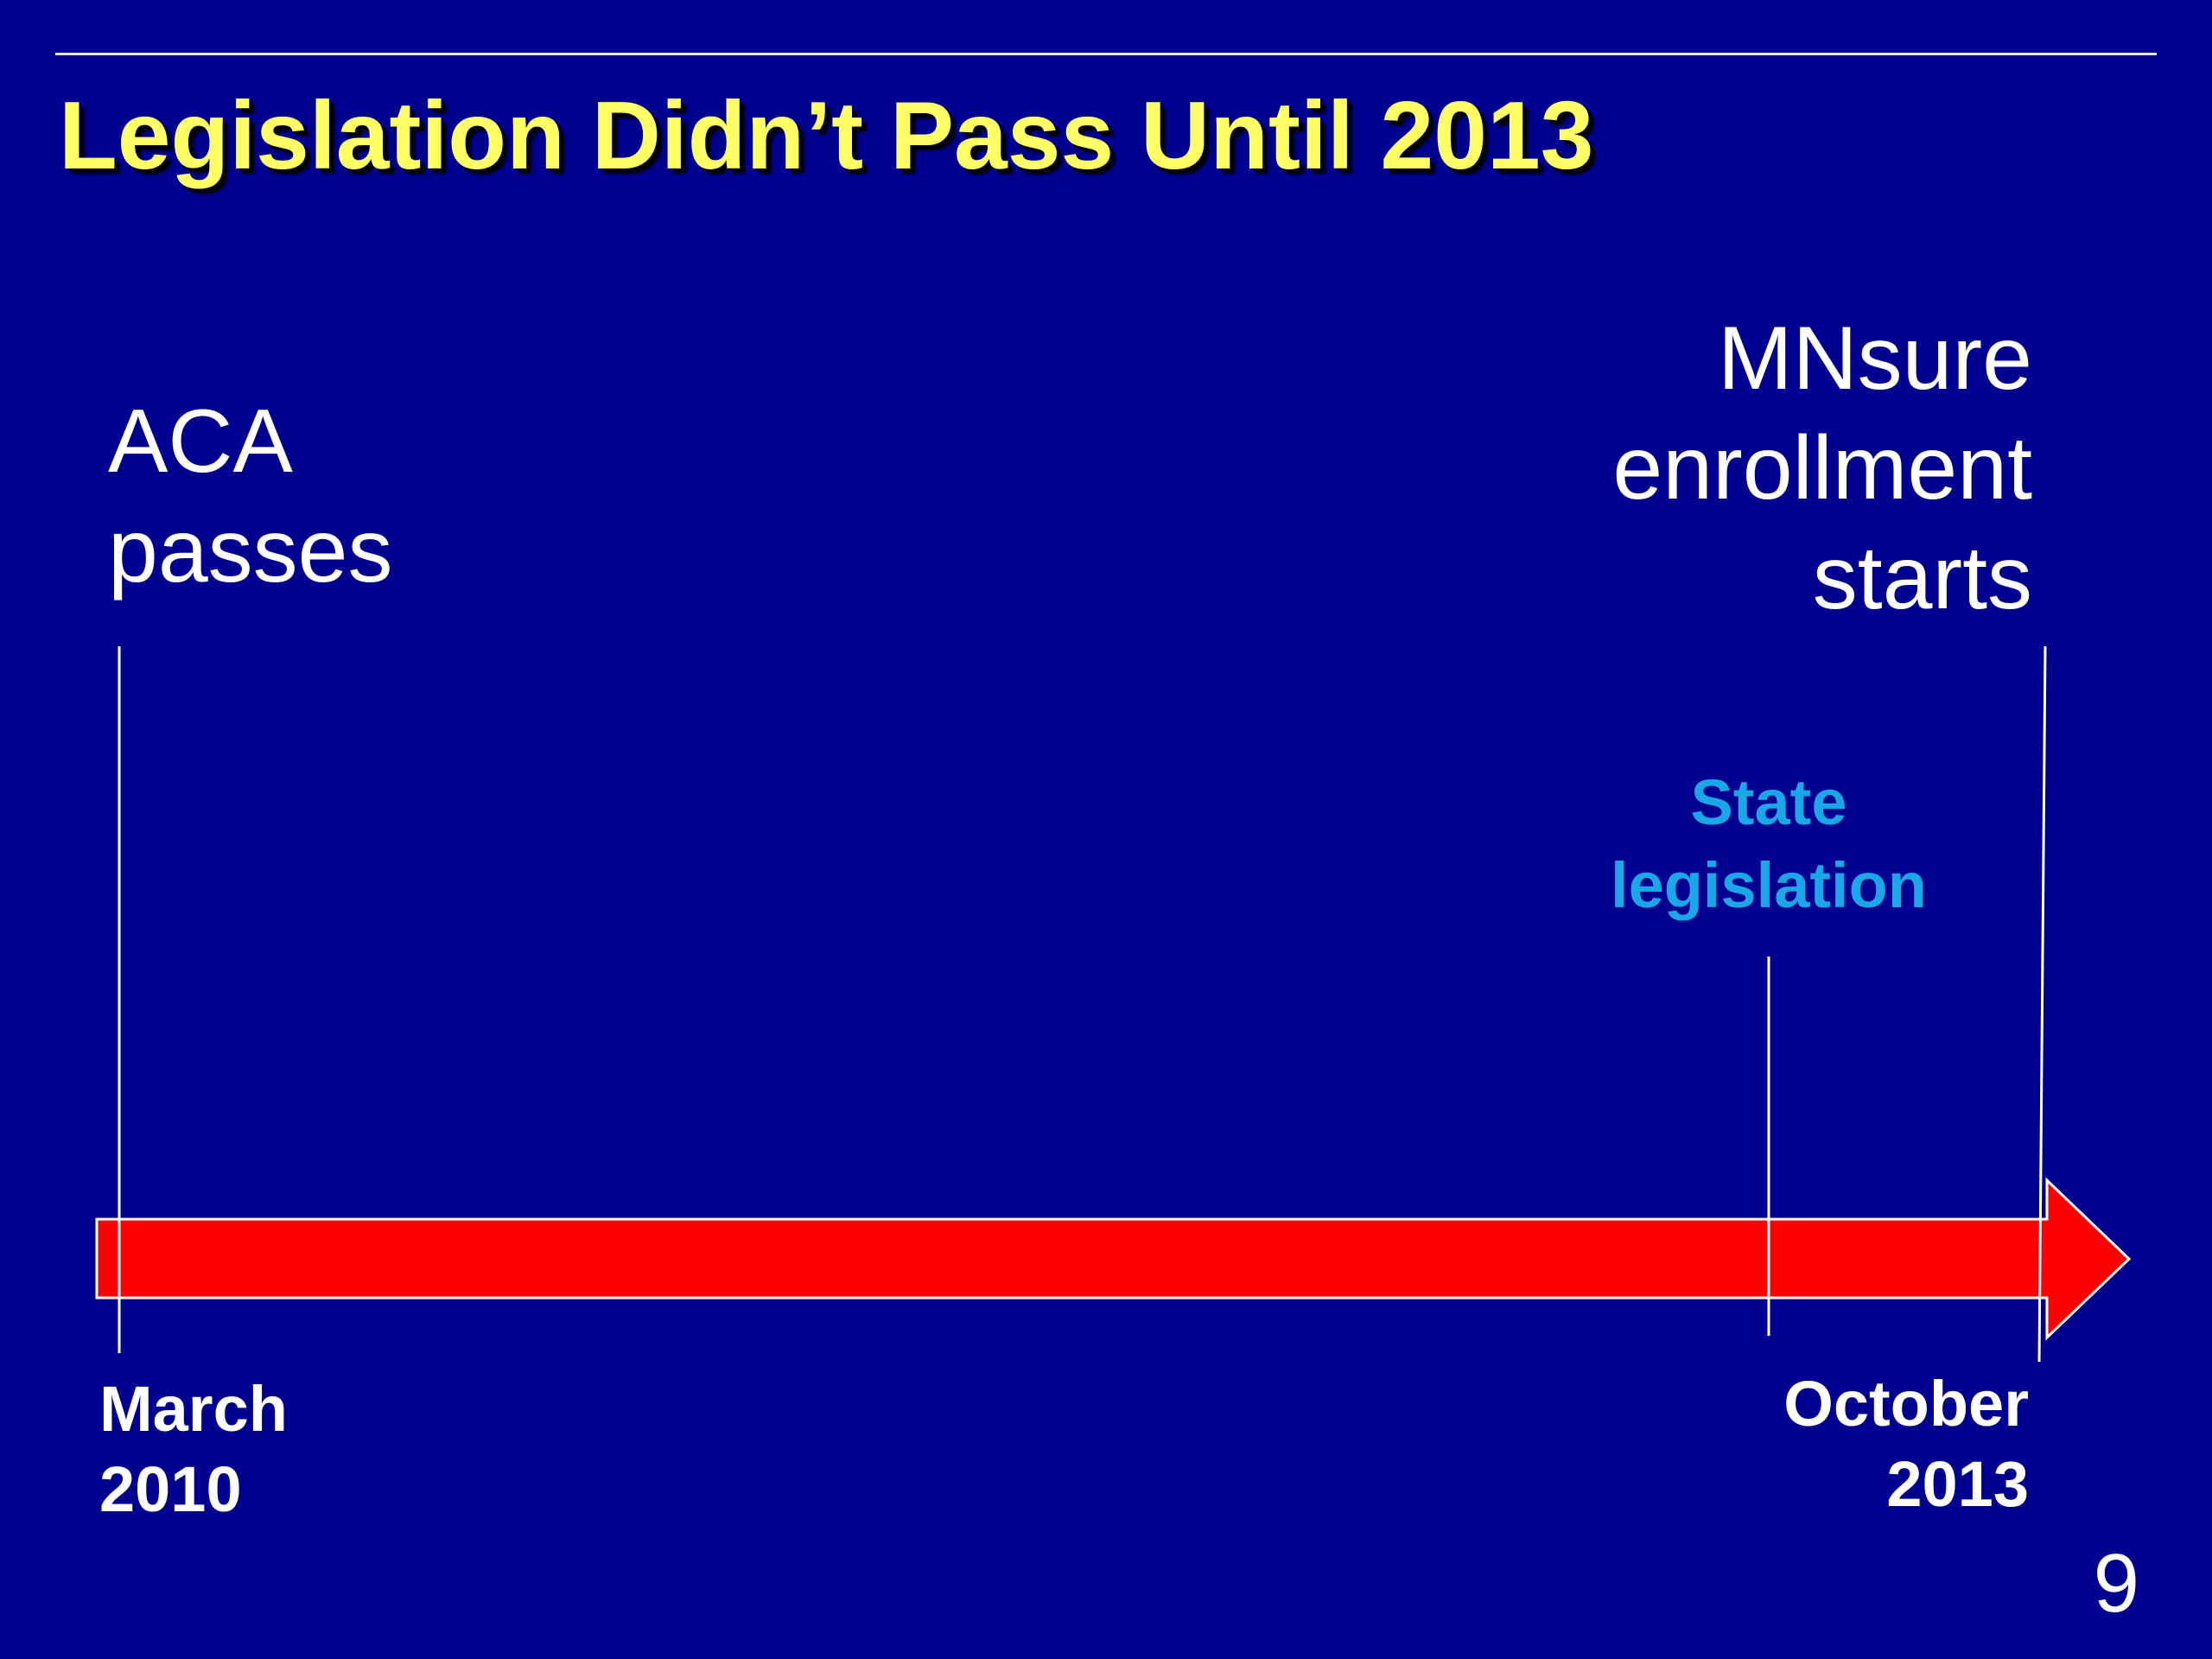  I want to click on aca-label-line: ACA, so click(200, 441).